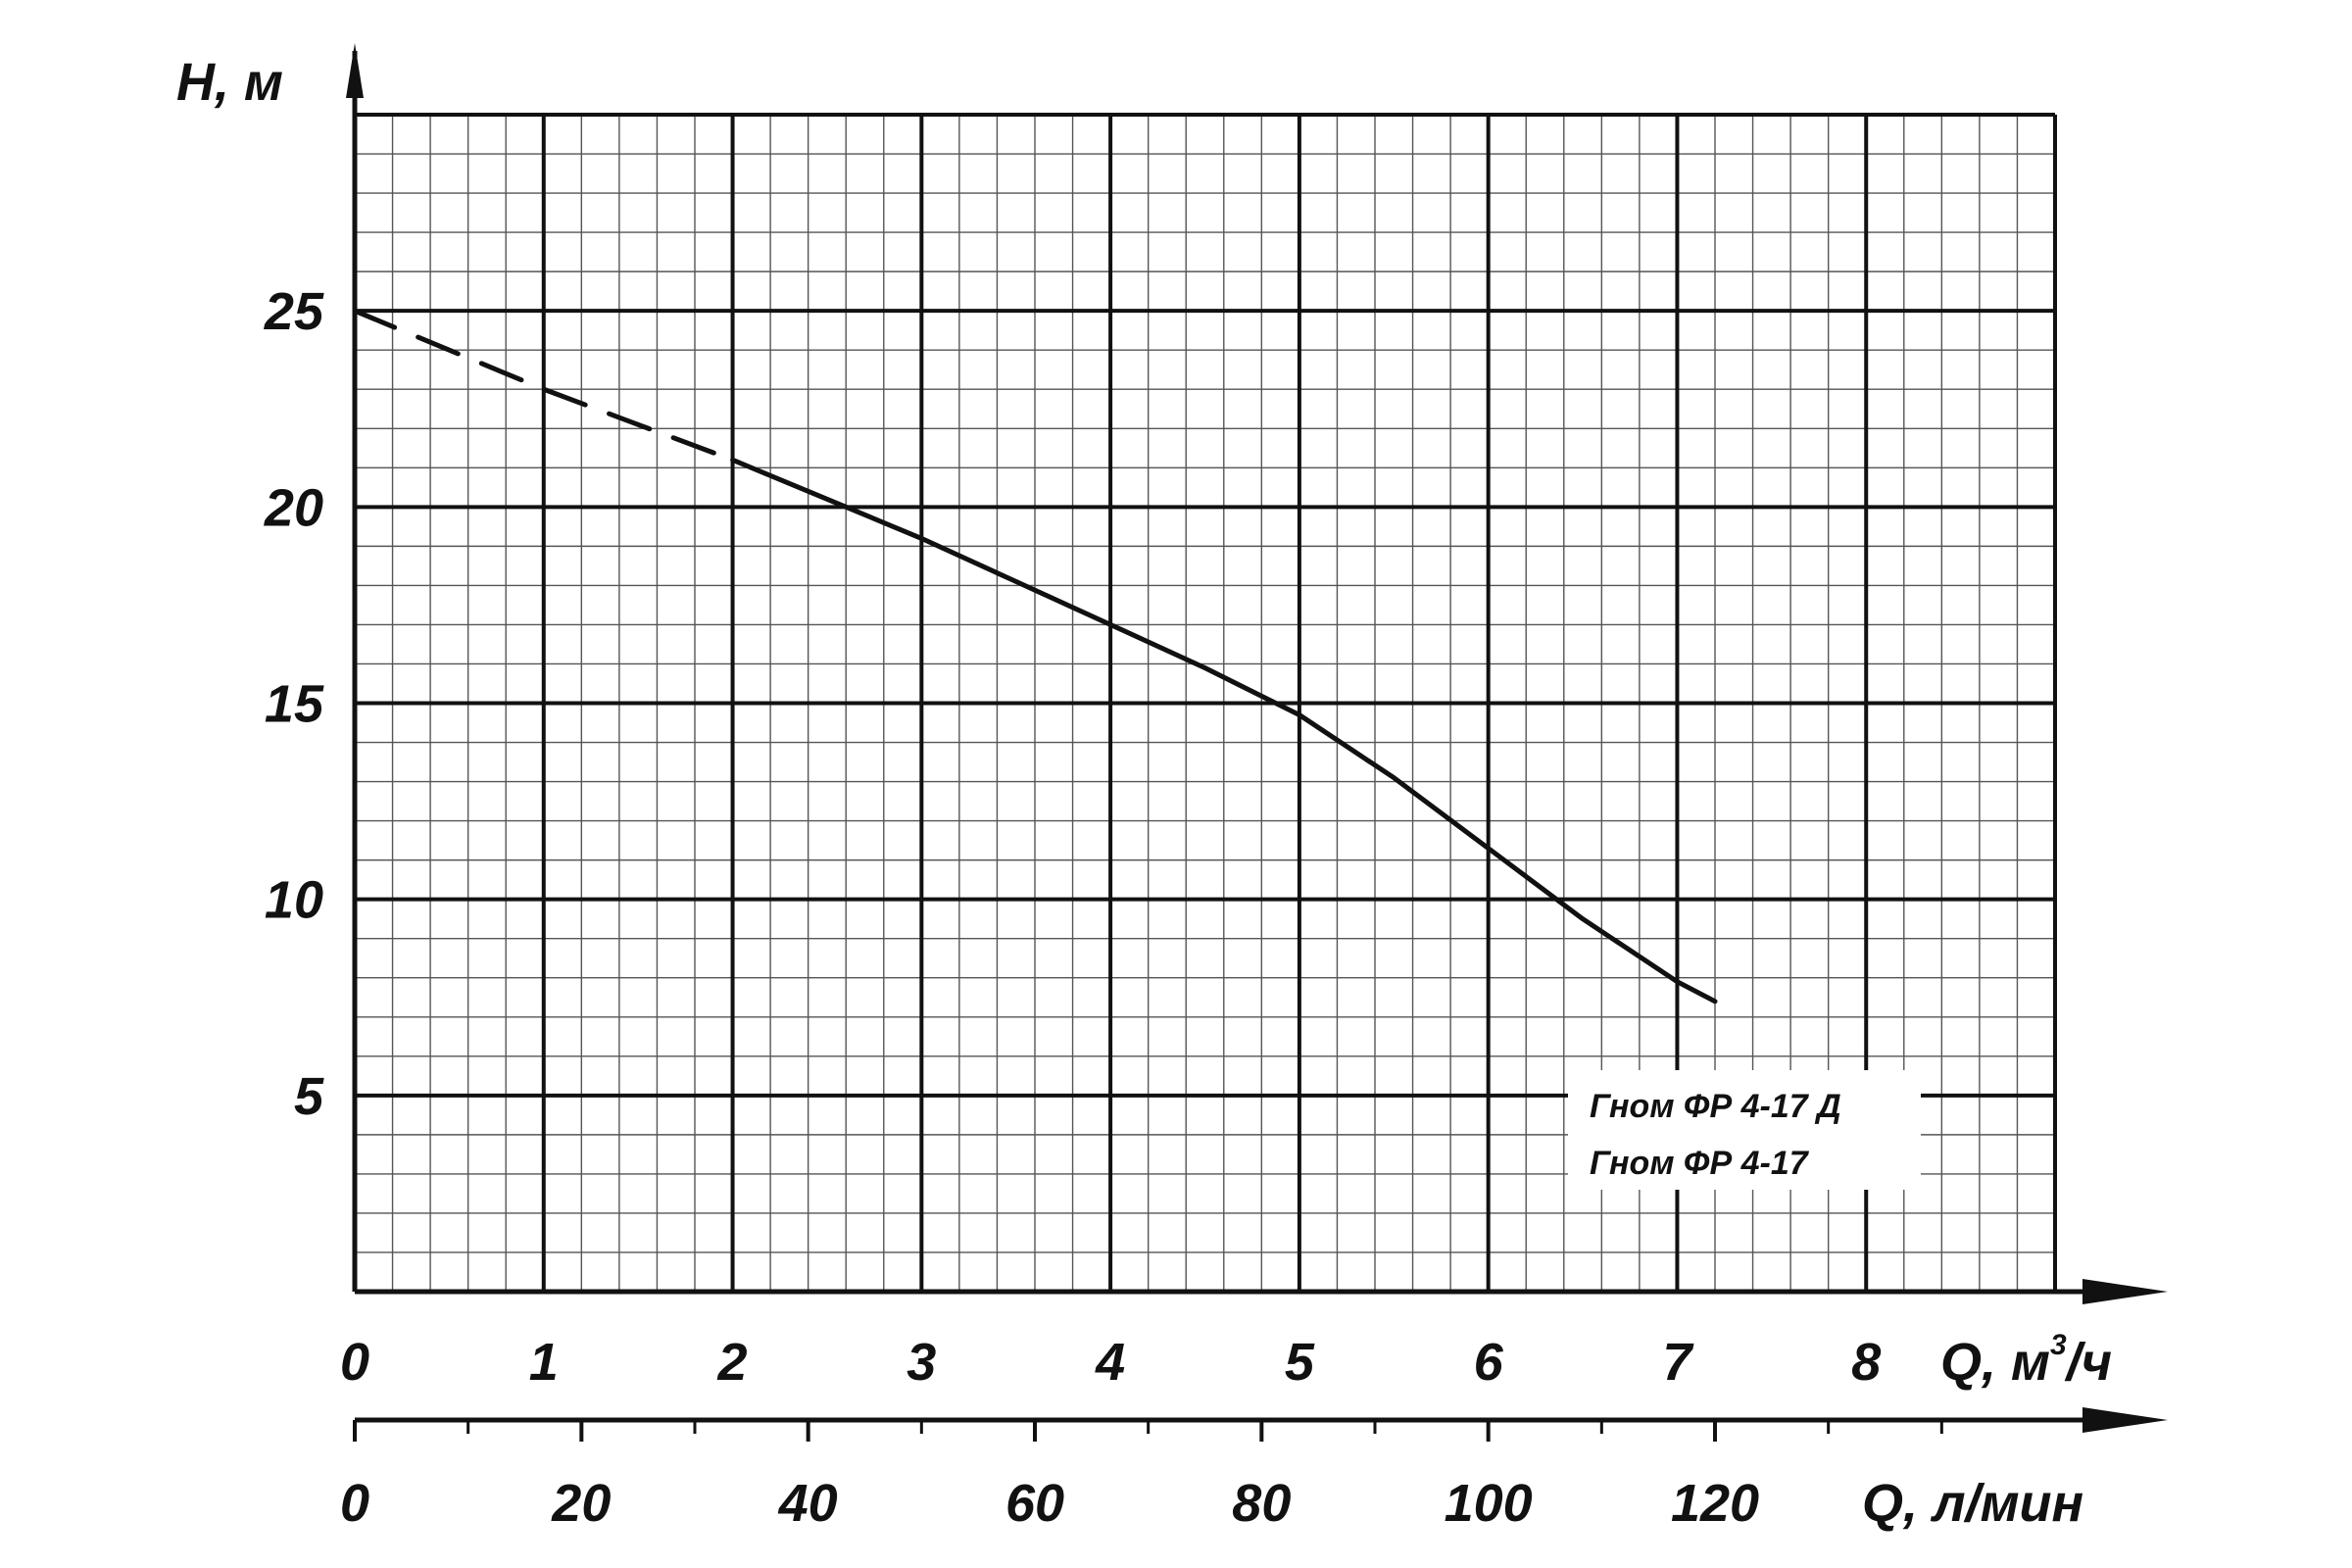 This screenshot has height=1568, width=2352. Describe the element at coordinates (1489, 1503) in the screenshot. I see `x-tick-label-secondary: 100` at that location.